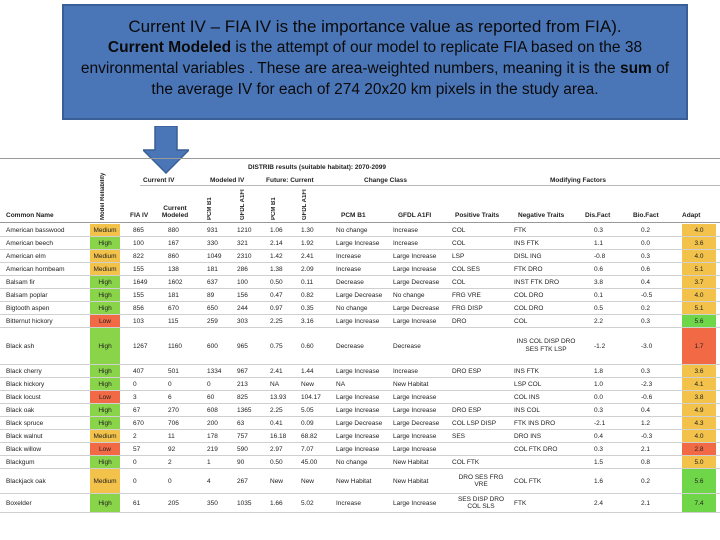 The width and height of the screenshot is (720, 540). Describe the element at coordinates (385, 180) in the screenshot. I see `group-change-class: Change Class` at that location.